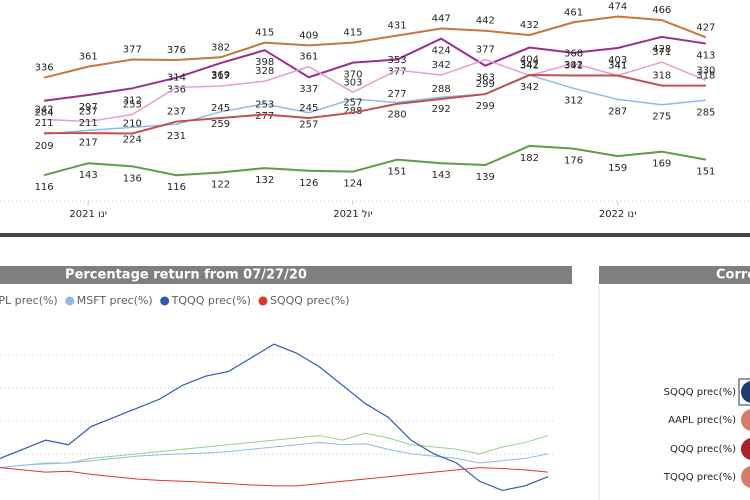 This screenshot has width=750, height=500. What do you see at coordinates (573, 54) in the screenshot?
I see `data-label: 368` at bounding box center [573, 54].